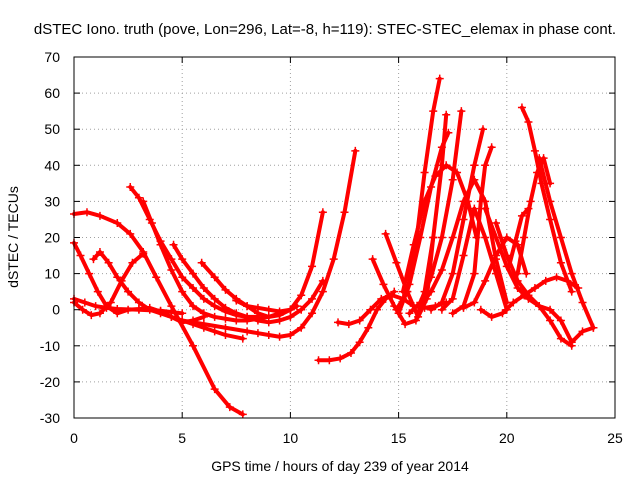 This screenshot has width=640, height=480. What do you see at coordinates (52, 129) in the screenshot?
I see `y-tick-label: 50` at bounding box center [52, 129].